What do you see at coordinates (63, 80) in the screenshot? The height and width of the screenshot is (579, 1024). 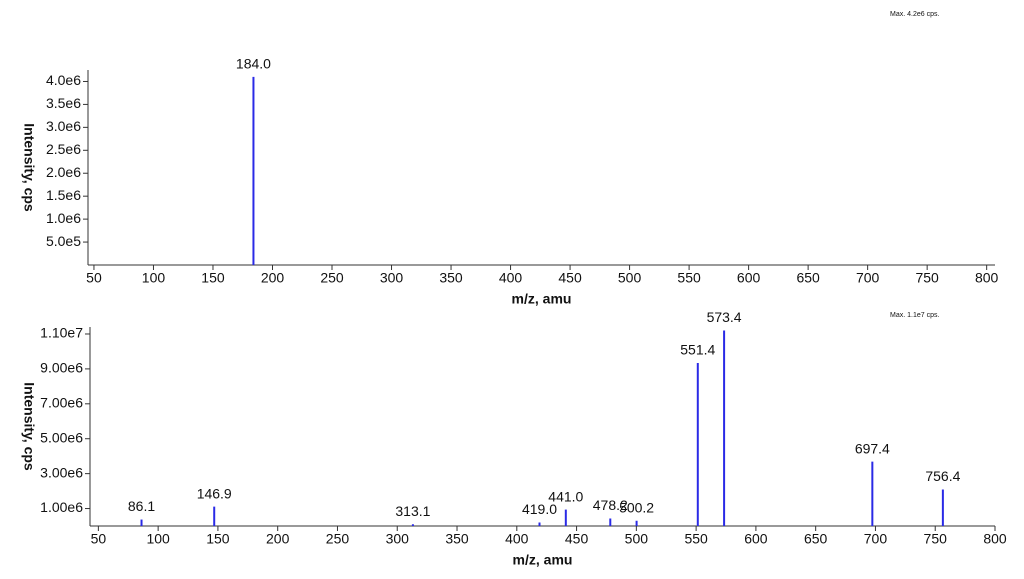 I see `y-tick-label: 4.0e6` at bounding box center [63, 80].